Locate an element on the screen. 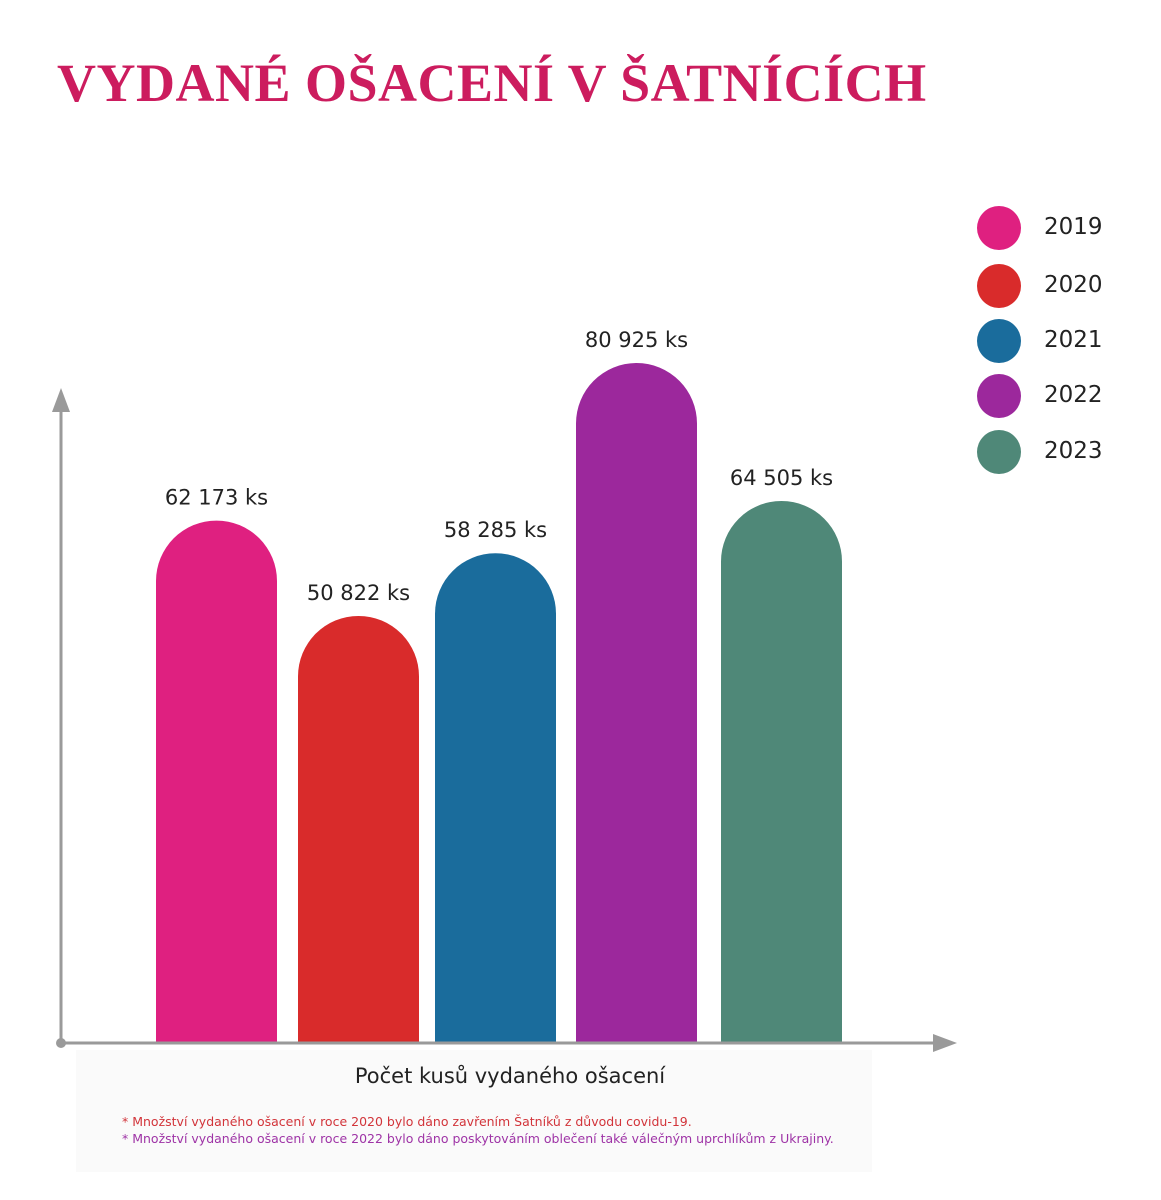 This screenshot has width=1161, height=1200. bar-2022 is located at coordinates (636, 702).